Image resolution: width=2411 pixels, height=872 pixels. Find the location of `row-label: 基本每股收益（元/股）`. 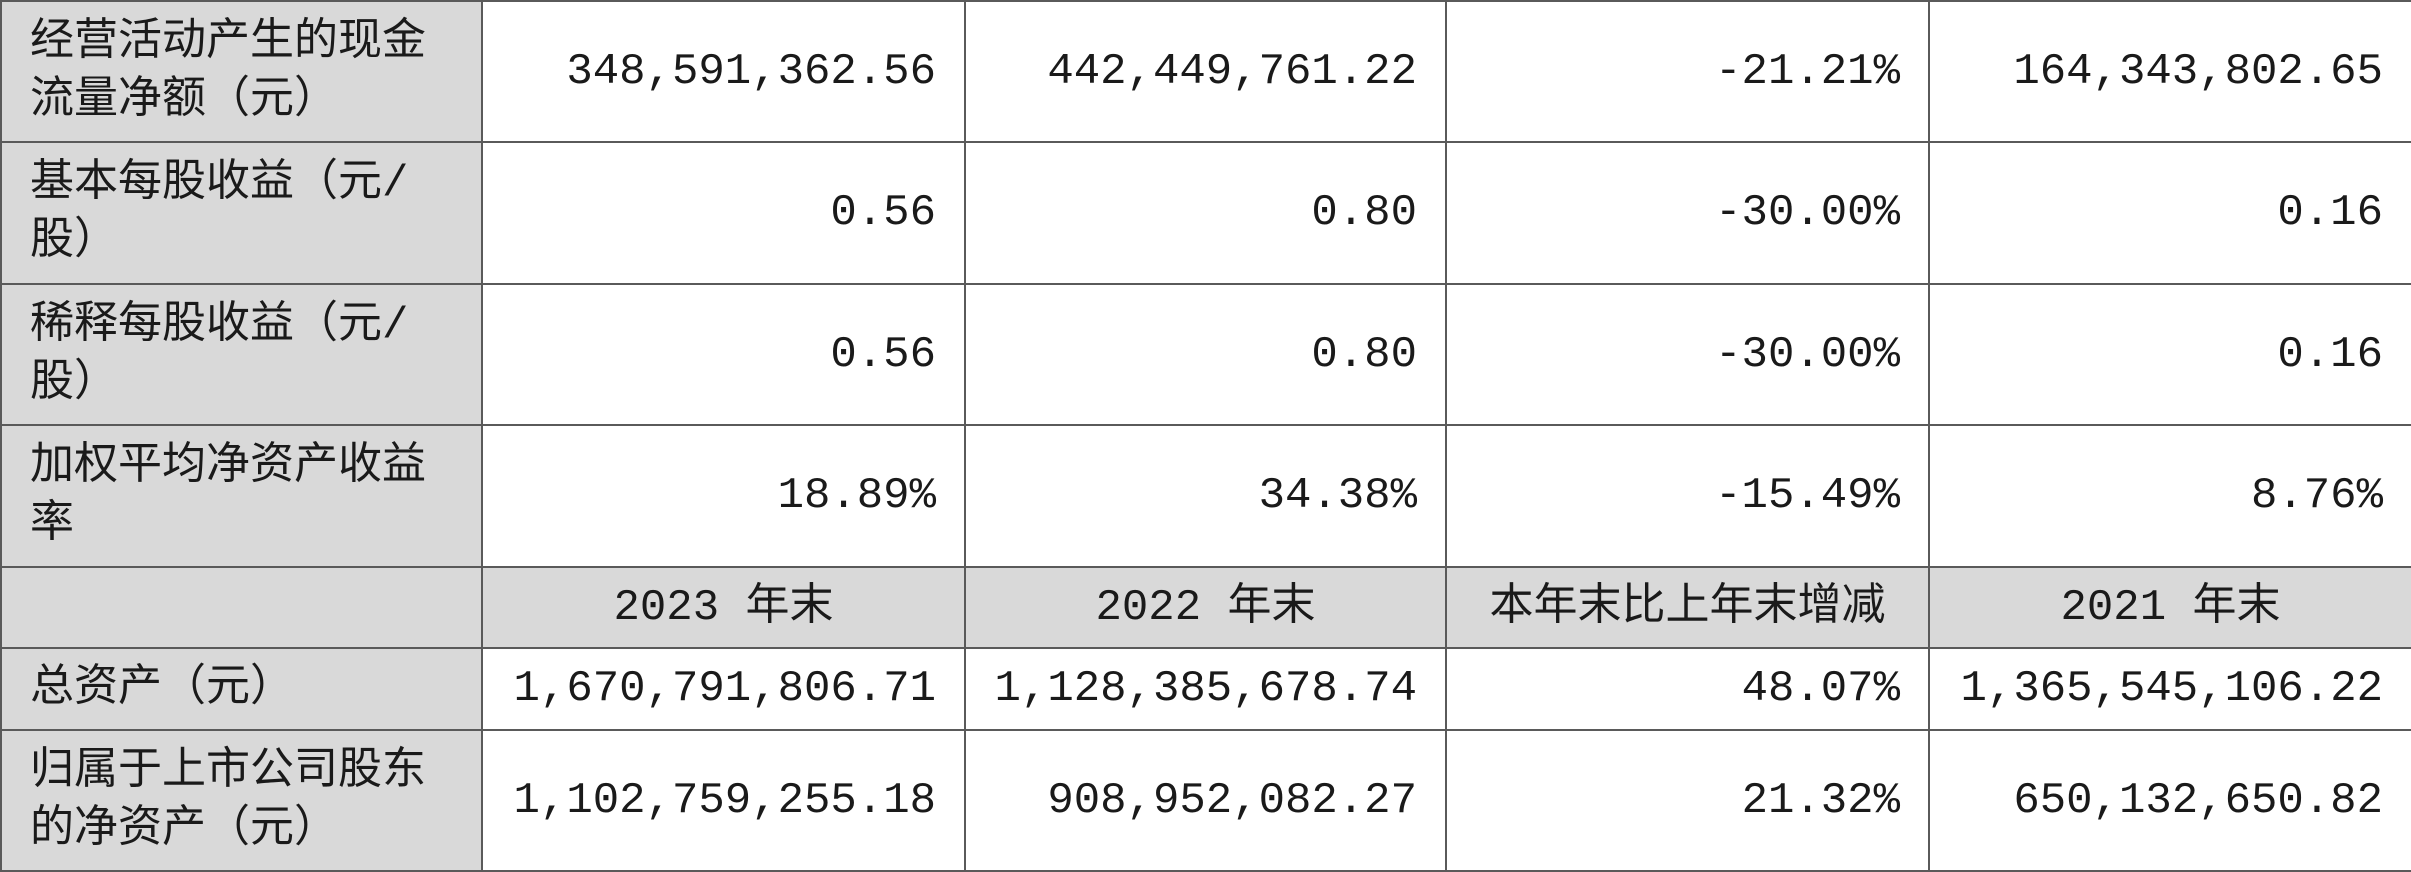

row-label: 基本每股收益（元/股） is located at coordinates (241, 213).